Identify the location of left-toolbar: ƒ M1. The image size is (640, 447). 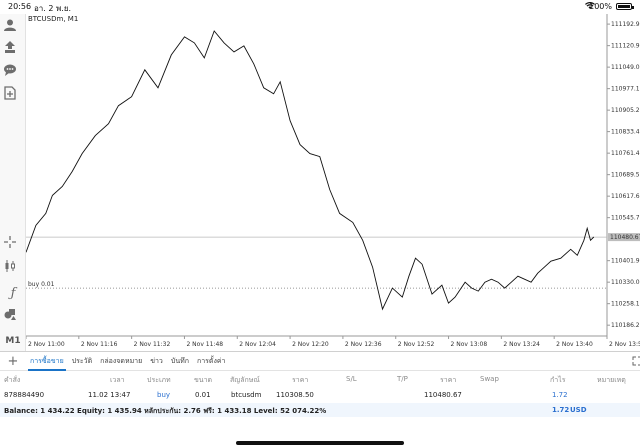
(13, 182).